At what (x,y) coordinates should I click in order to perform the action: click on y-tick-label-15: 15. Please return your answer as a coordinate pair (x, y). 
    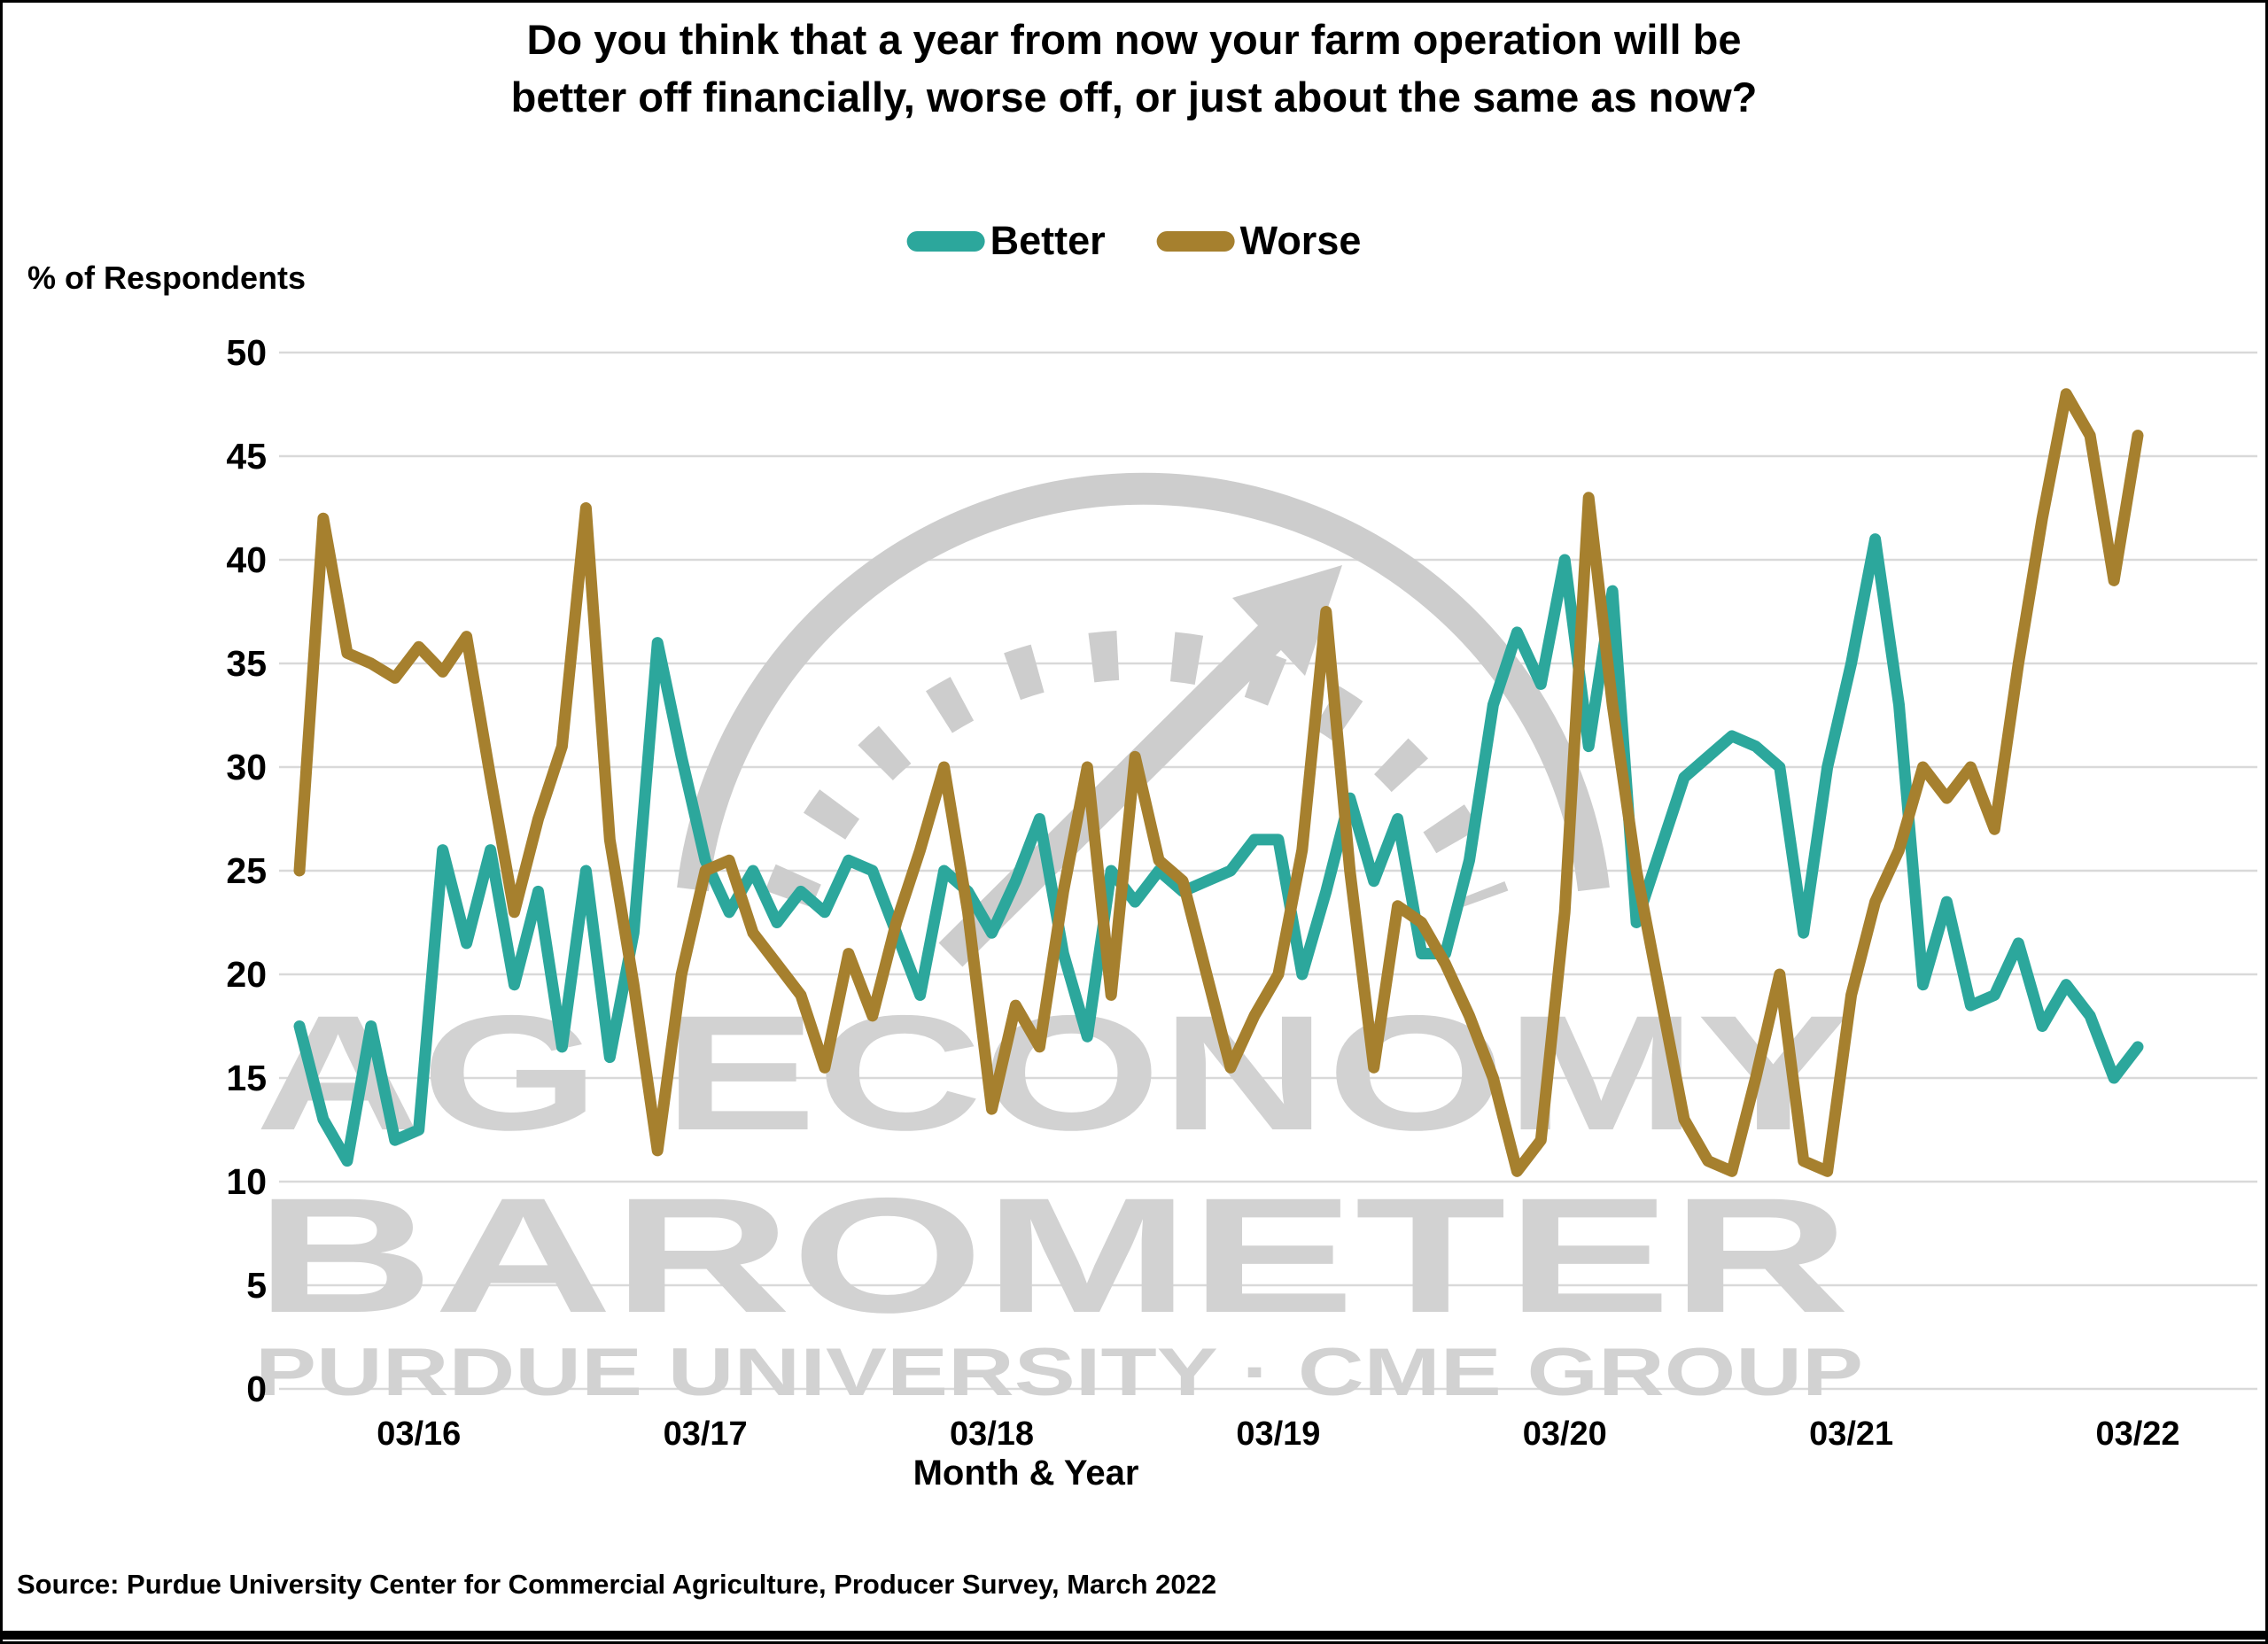
    Looking at the image, I should click on (247, 1078).